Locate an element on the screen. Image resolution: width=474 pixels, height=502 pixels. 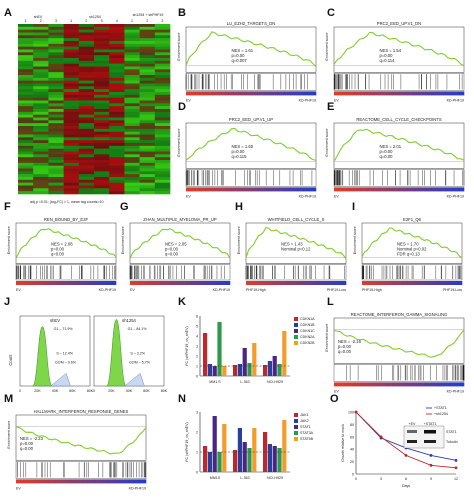
gsea-q: q=0.007 is located at coordinates (240, 60).